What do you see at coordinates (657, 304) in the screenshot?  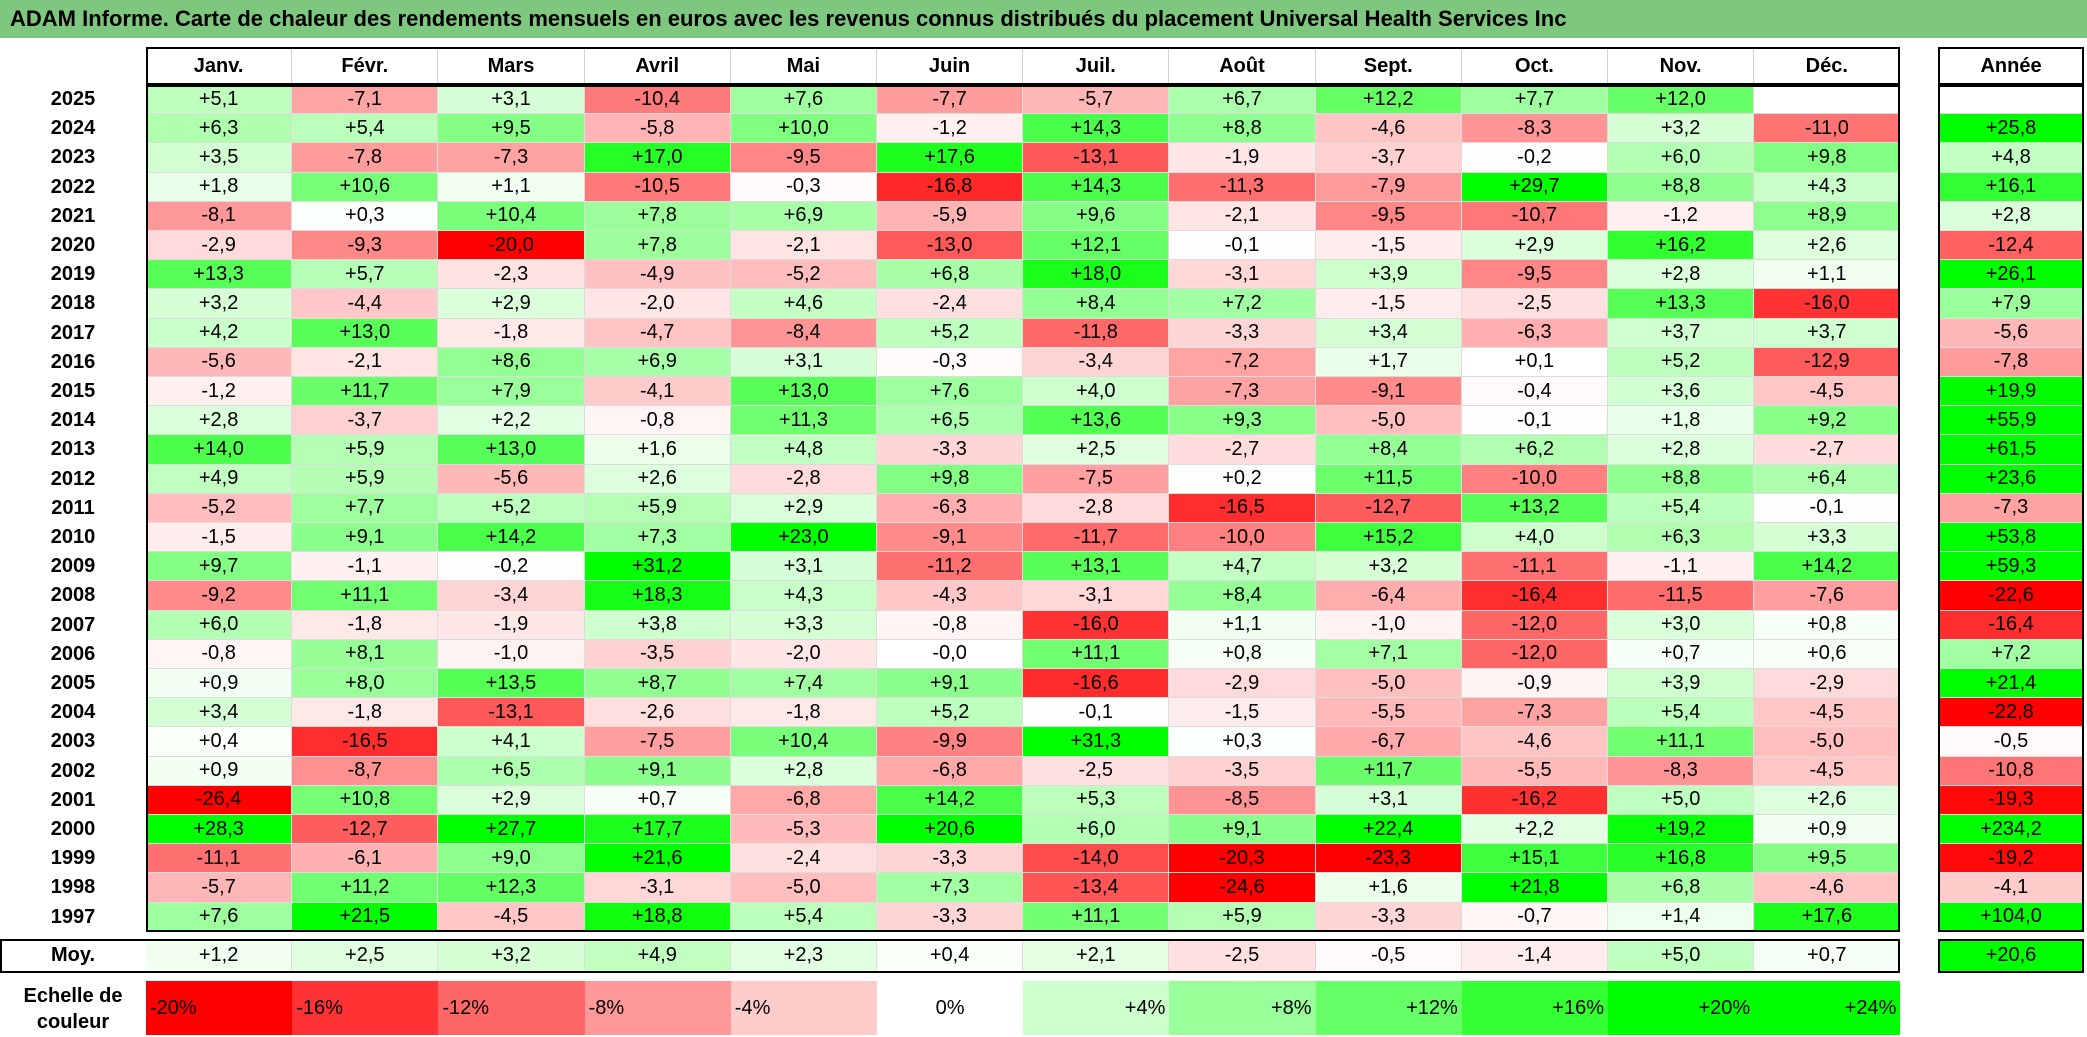 I see `heatmap-cell: -2,0` at bounding box center [657, 304].